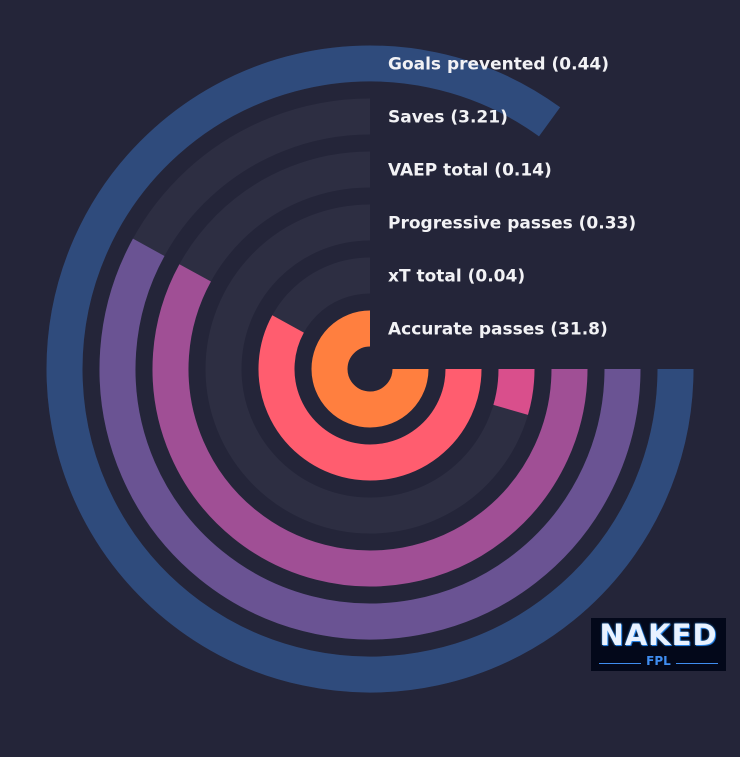 The width and height of the screenshot is (740, 757). What do you see at coordinates (658, 661) in the screenshot?
I see `logo-sub: FPL` at bounding box center [658, 661].